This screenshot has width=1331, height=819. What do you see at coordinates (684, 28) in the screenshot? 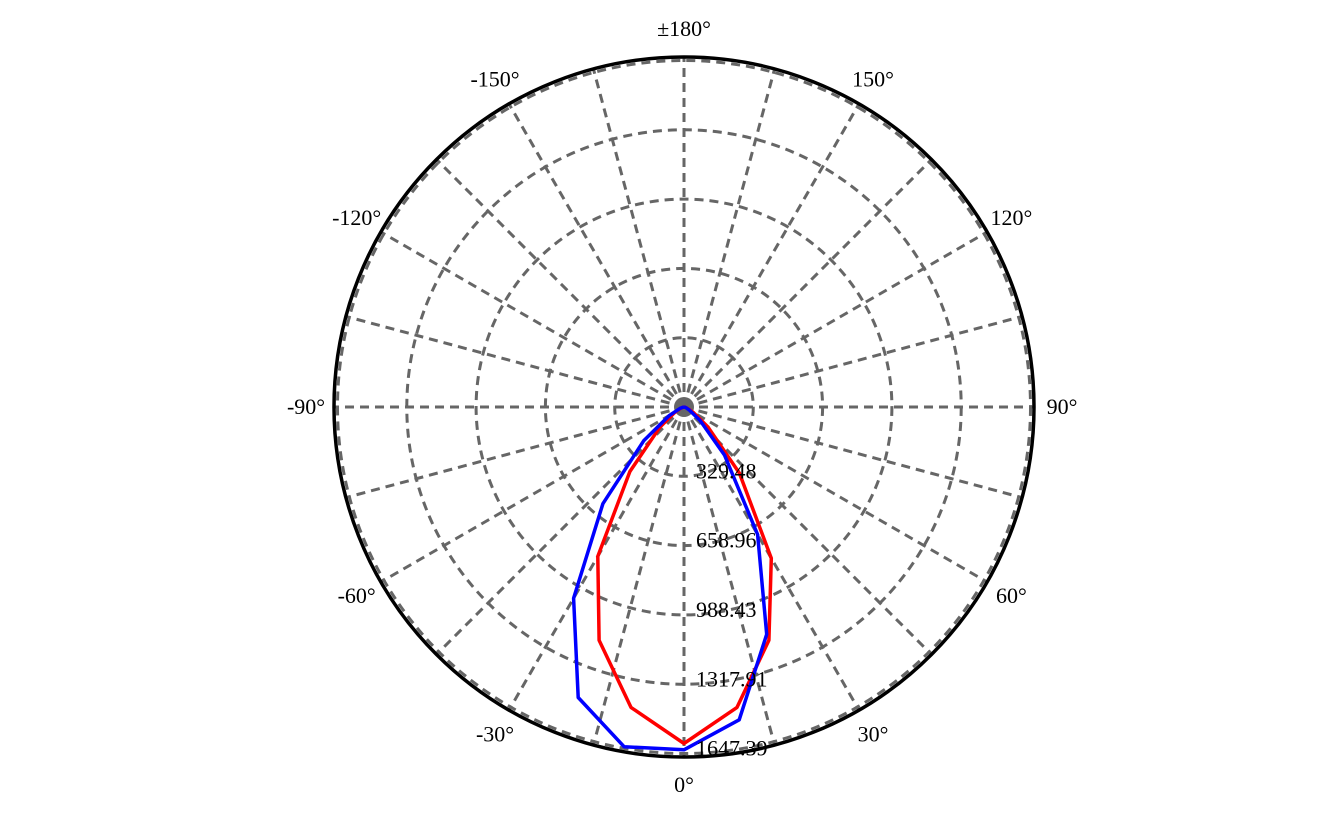
I see `theta-tick-label: ±180°` at bounding box center [684, 28].